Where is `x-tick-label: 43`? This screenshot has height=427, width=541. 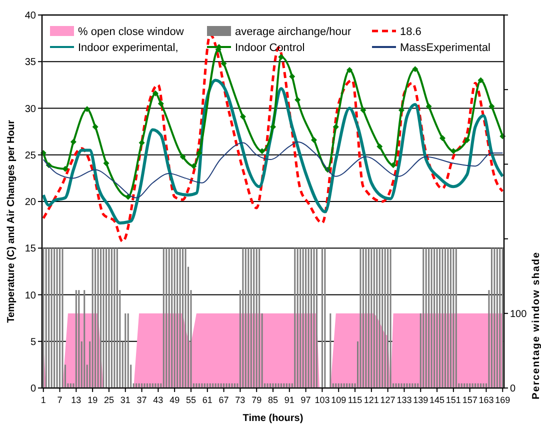 x-tick-label: 43 is located at coordinates (158, 400).